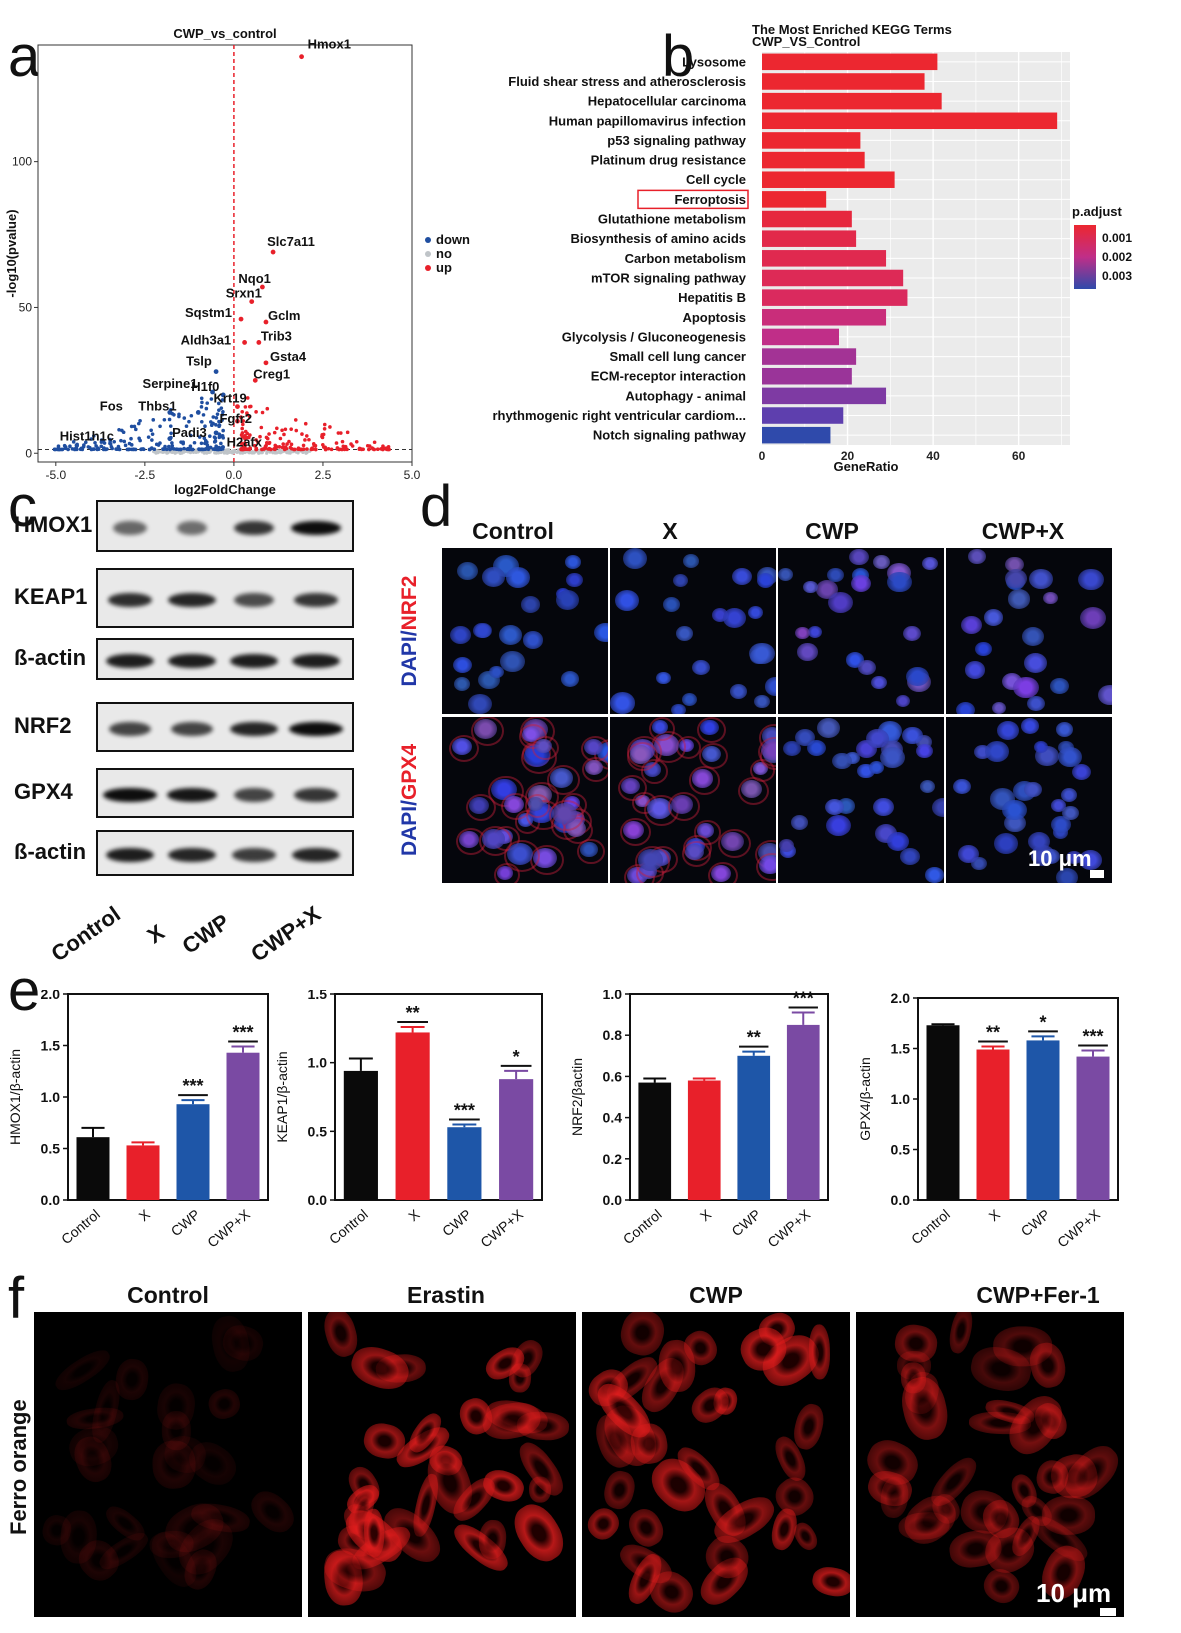 The width and height of the screenshot is (1181, 1633). What do you see at coordinates (453, 239) in the screenshot?
I see `volcano-legend-label: down` at bounding box center [453, 239].